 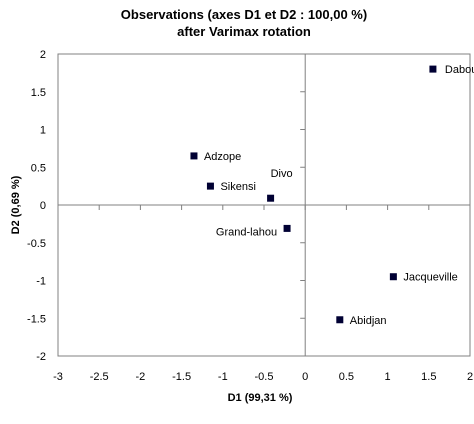 What do you see at coordinates (459, 70) in the screenshot?
I see `data-point-label: Dabou` at bounding box center [459, 70].